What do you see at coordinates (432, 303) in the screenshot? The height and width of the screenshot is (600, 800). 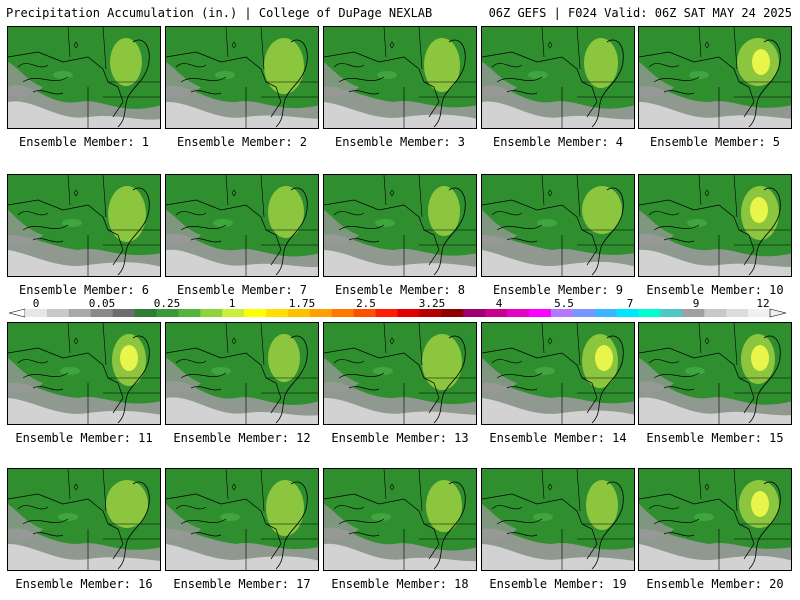 I see `legend-tick-label: 3.25` at bounding box center [432, 303].